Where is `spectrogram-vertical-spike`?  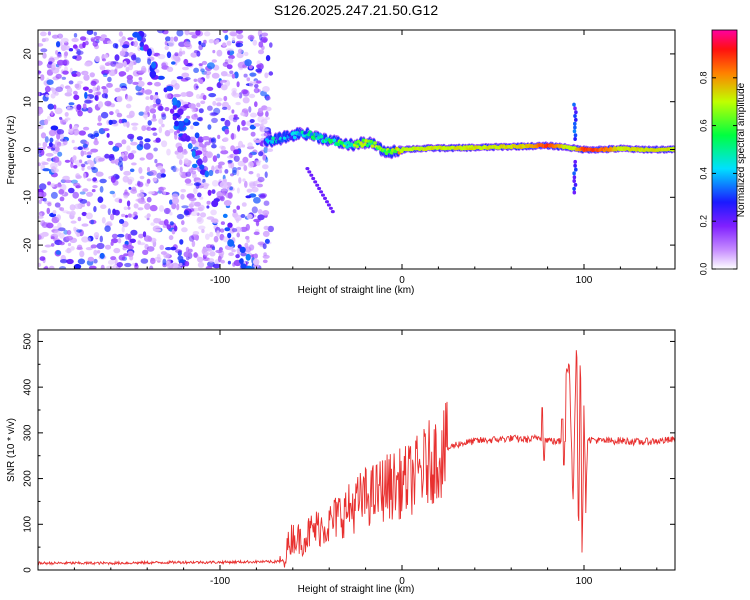 spectrogram-vertical-spike is located at coordinates (575, 148).